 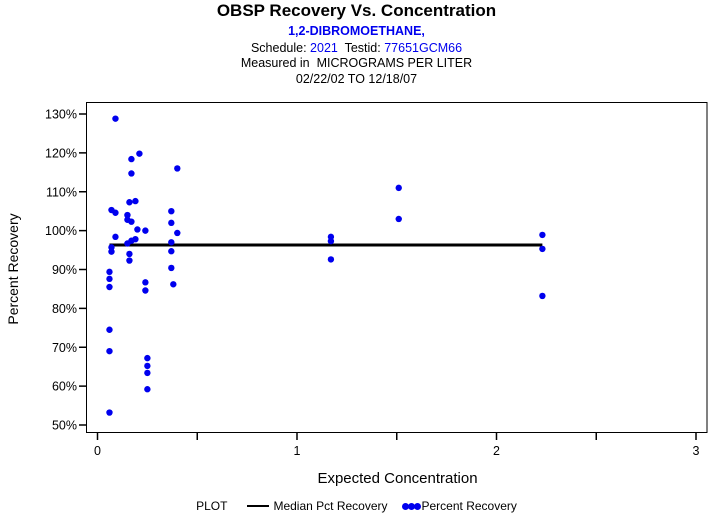 I want to click on analyte-subtitle: 1,2-DIBROMOETHANE,, so click(x=356, y=31).